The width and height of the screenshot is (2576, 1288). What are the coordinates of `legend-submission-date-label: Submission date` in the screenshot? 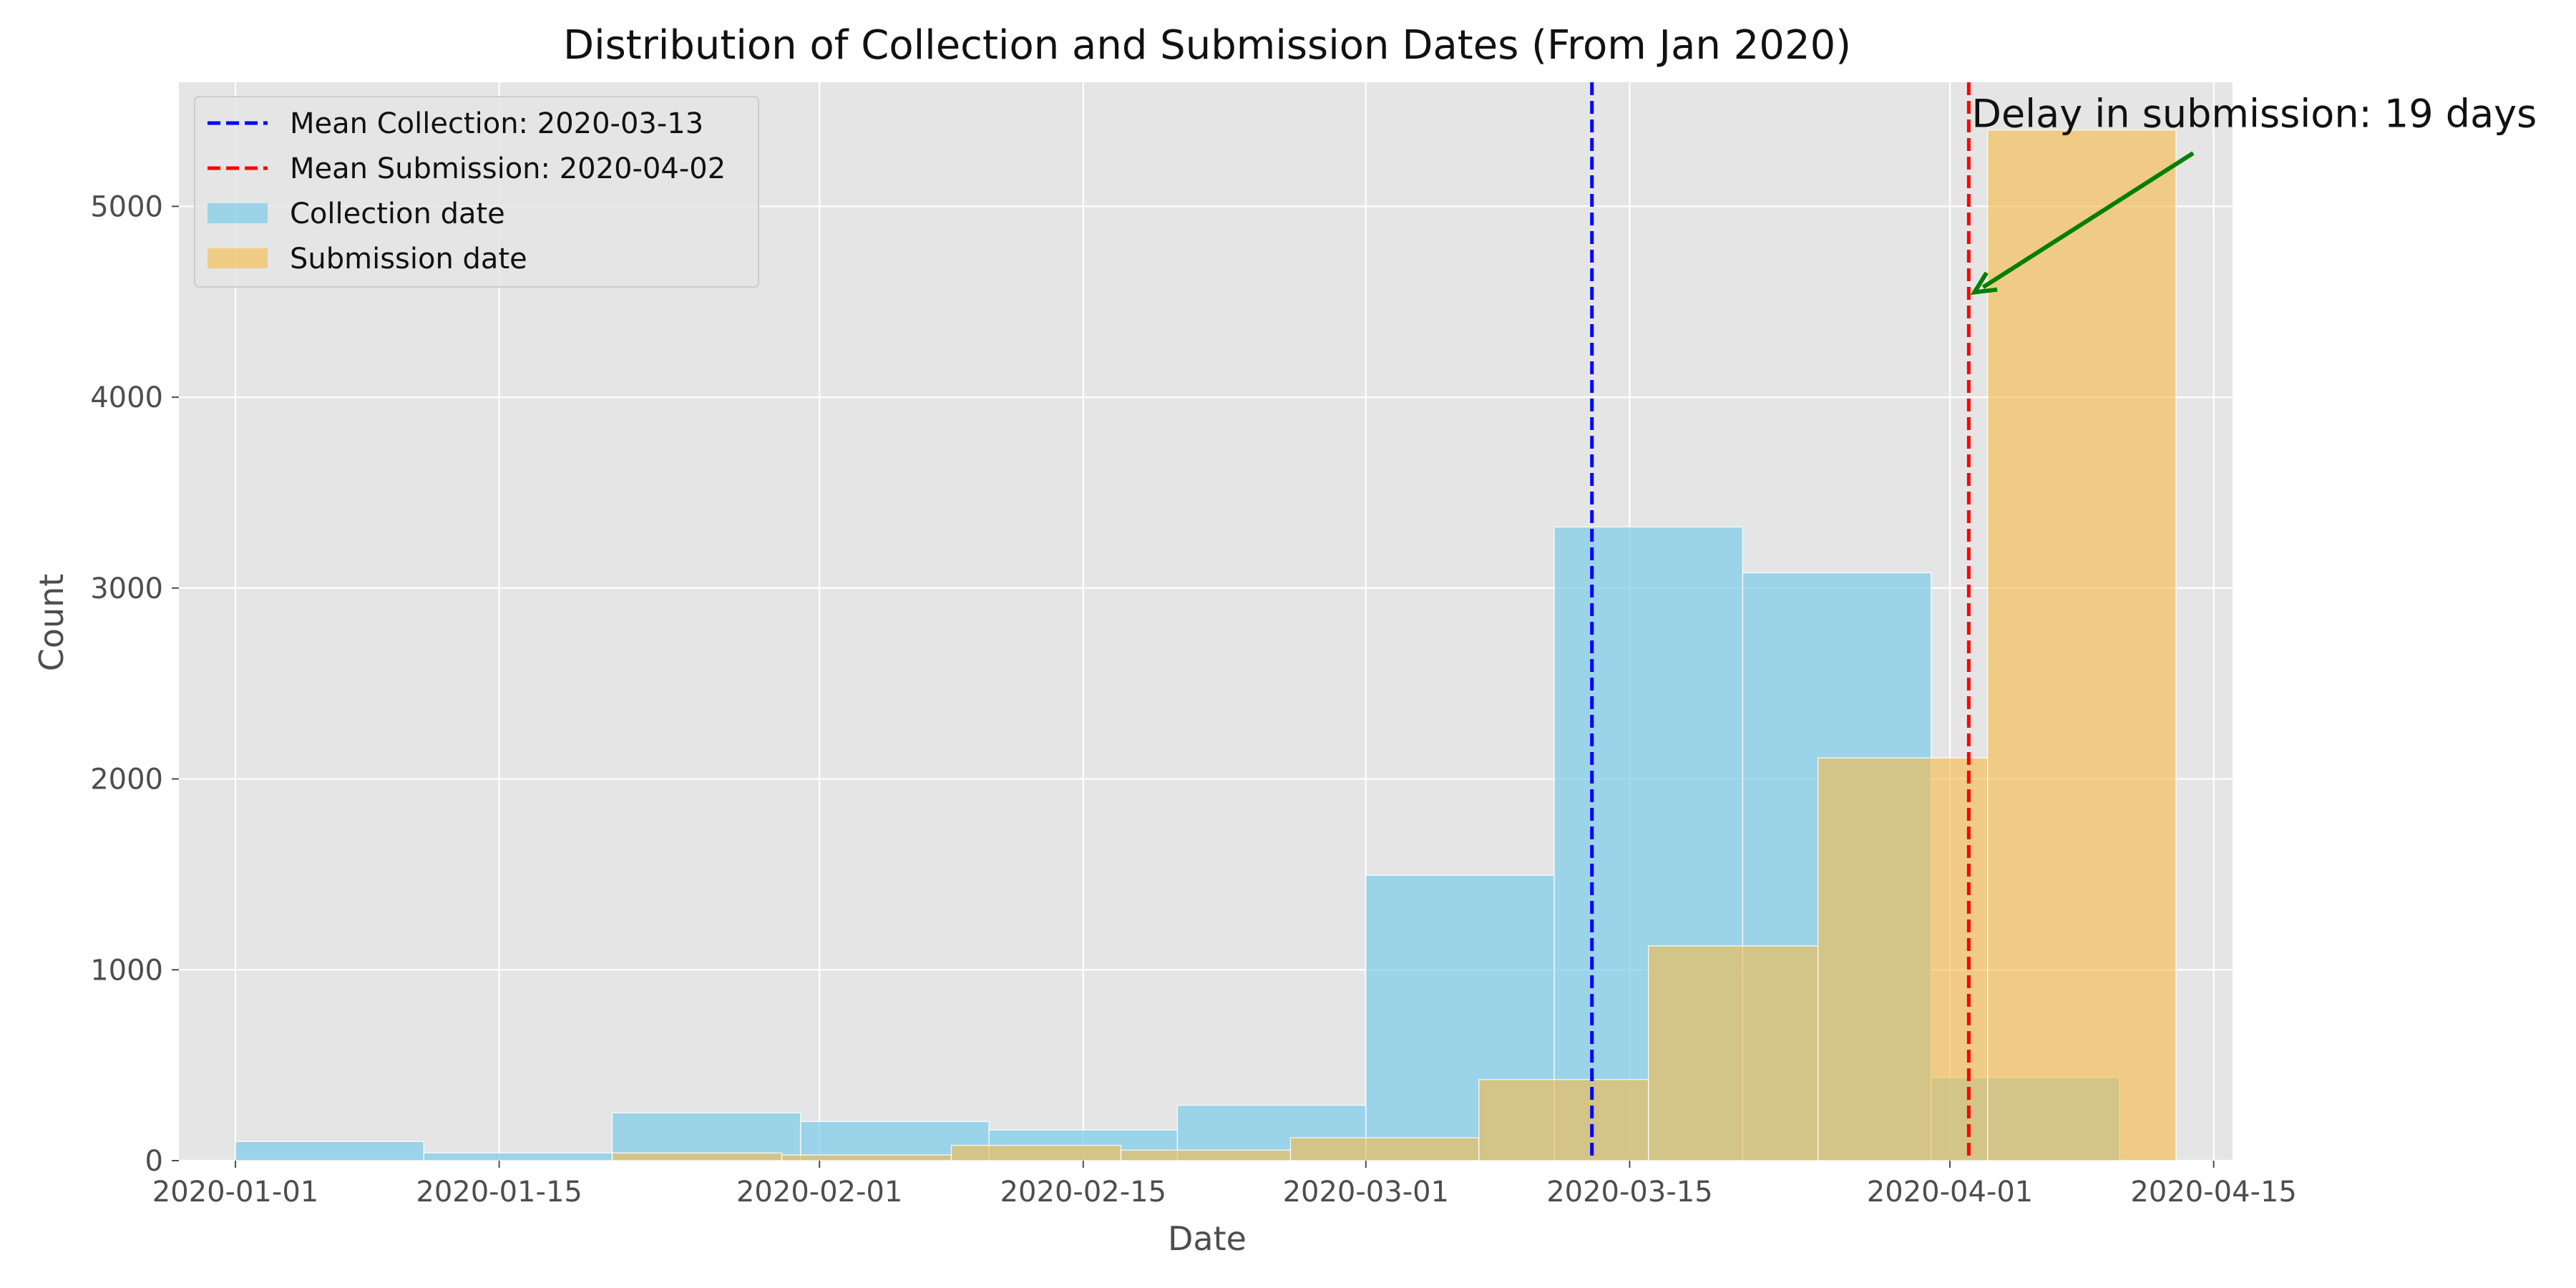 It's located at (408, 259).